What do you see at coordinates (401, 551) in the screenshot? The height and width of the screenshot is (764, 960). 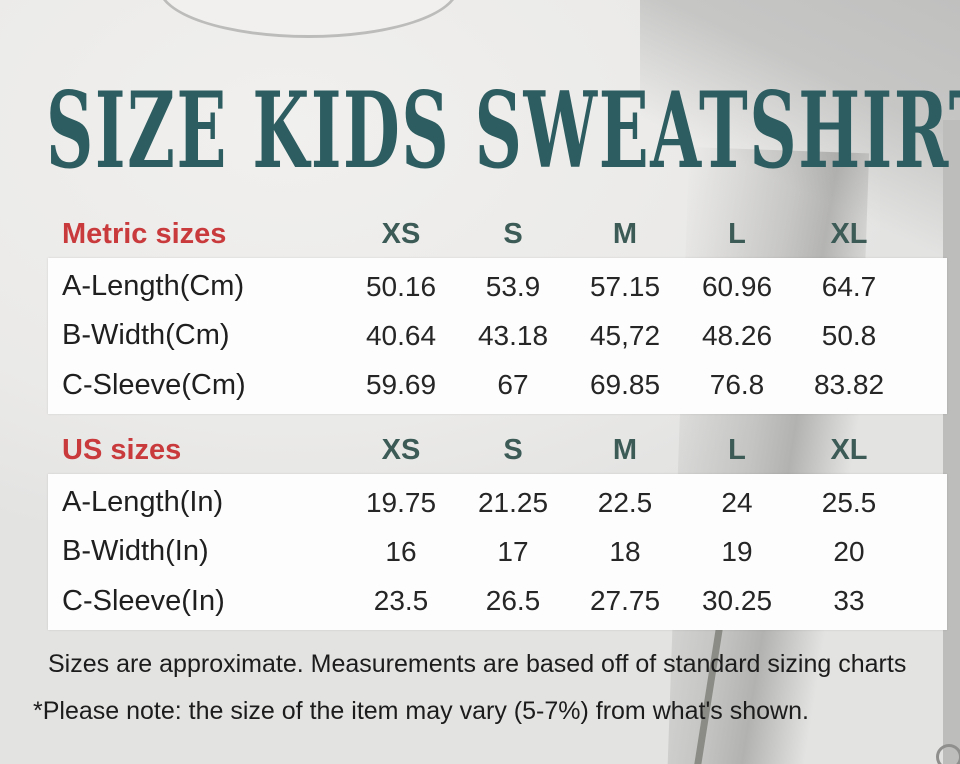 I see `size-value-cell: 16` at bounding box center [401, 551].